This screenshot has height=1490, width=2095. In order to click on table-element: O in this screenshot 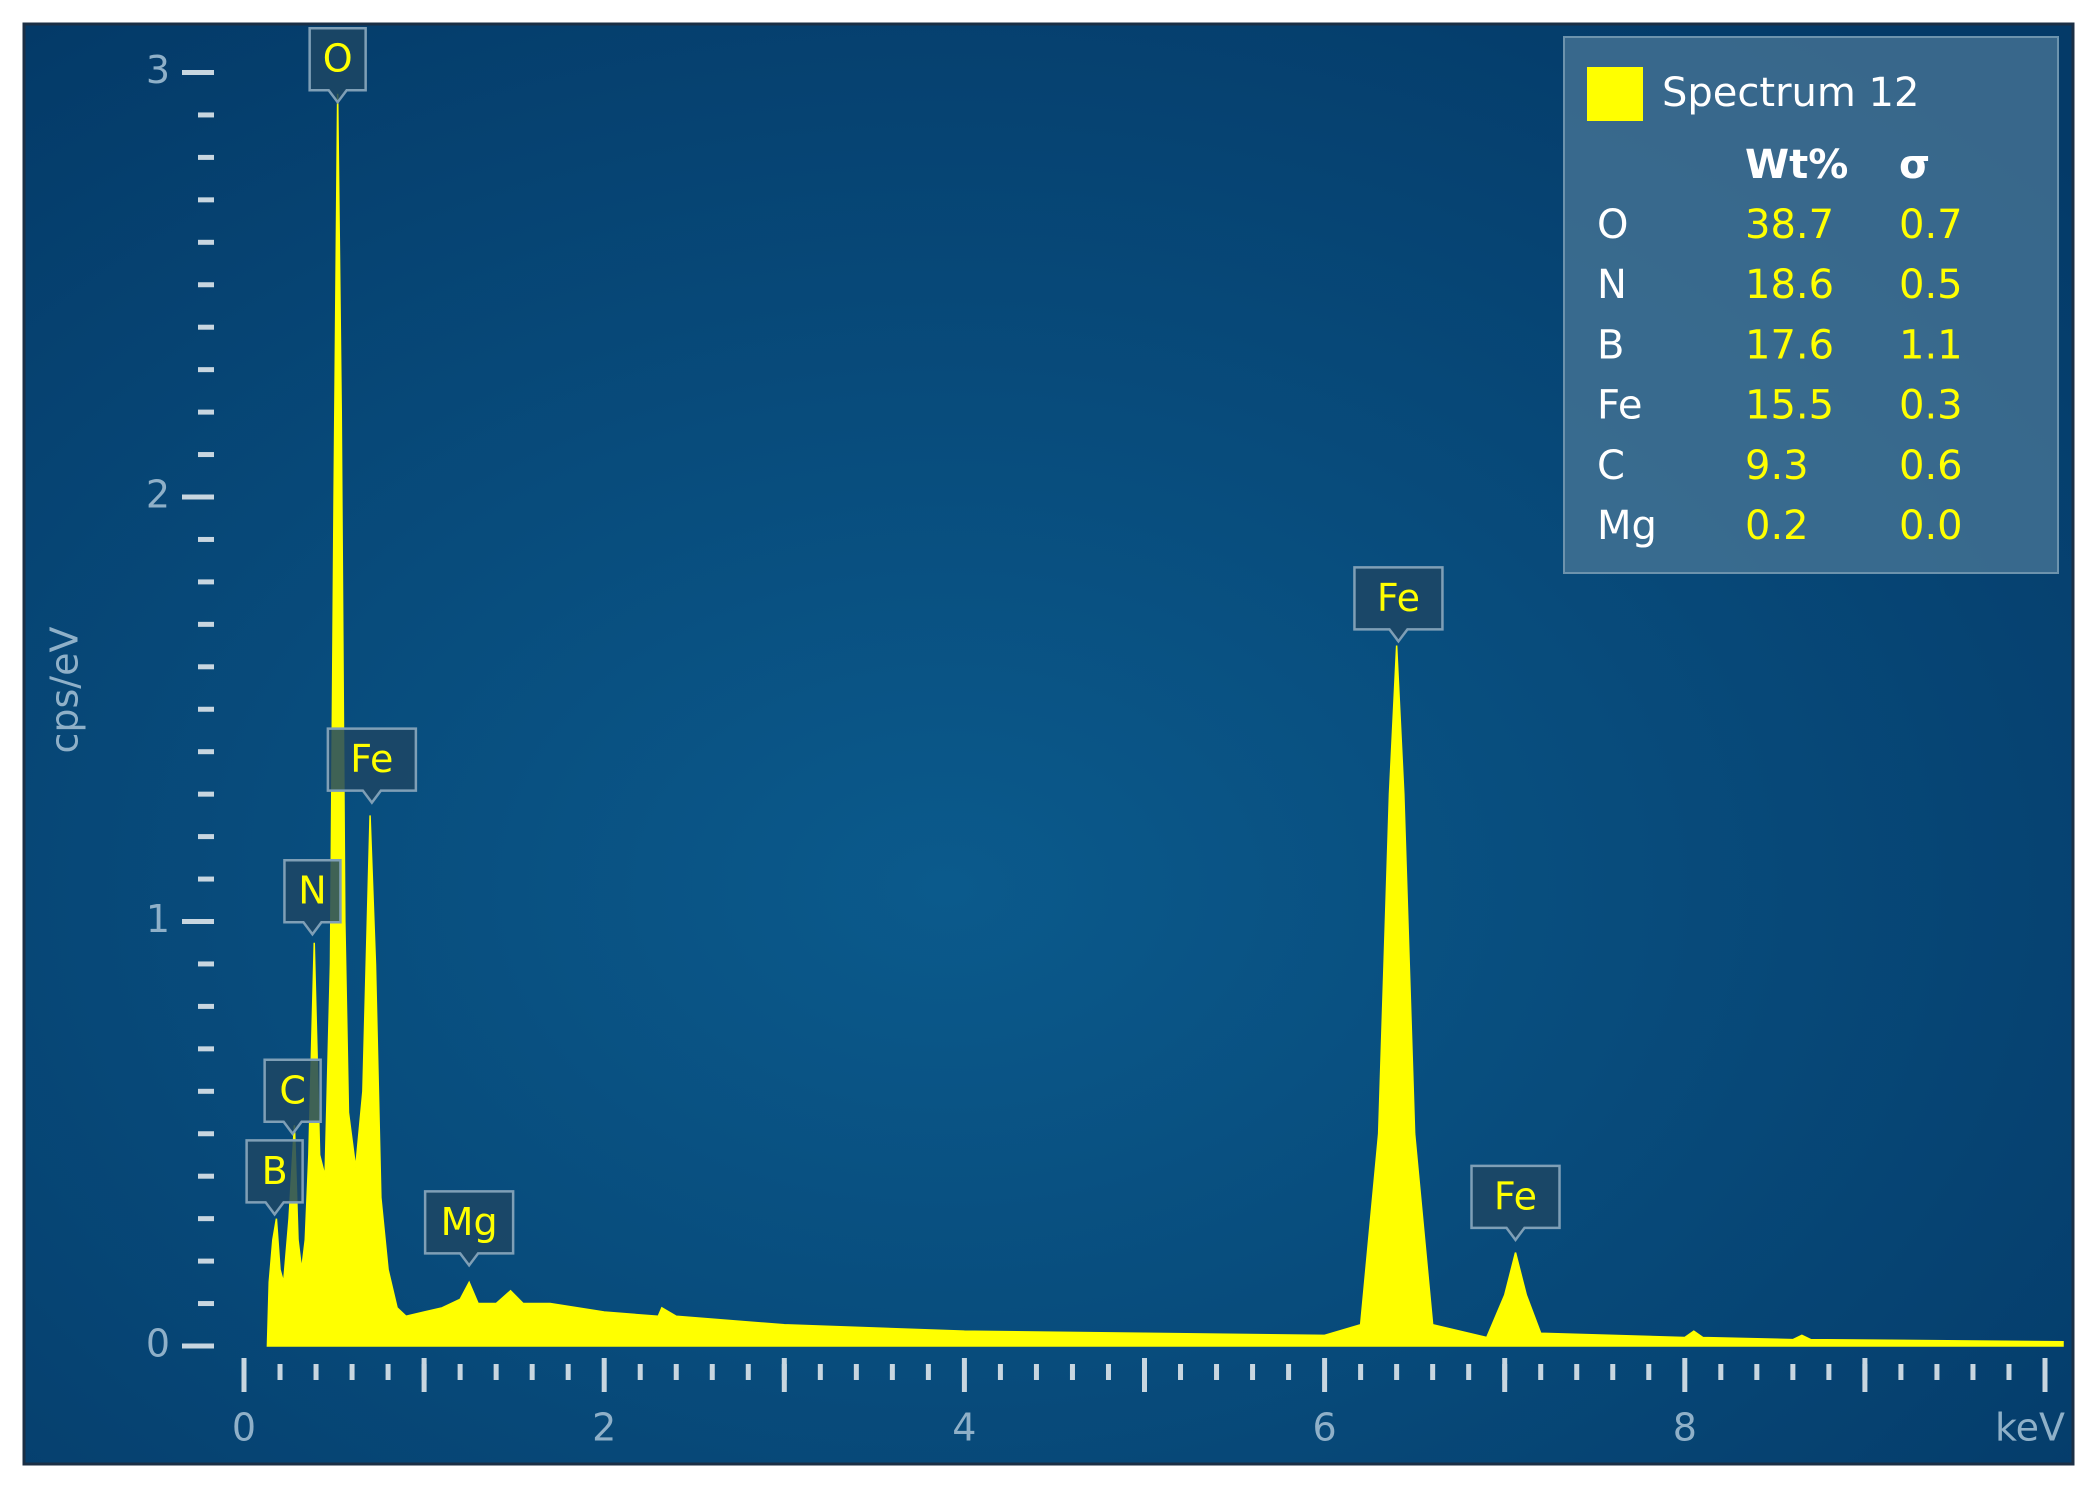, I will do `click(1612, 225)`.